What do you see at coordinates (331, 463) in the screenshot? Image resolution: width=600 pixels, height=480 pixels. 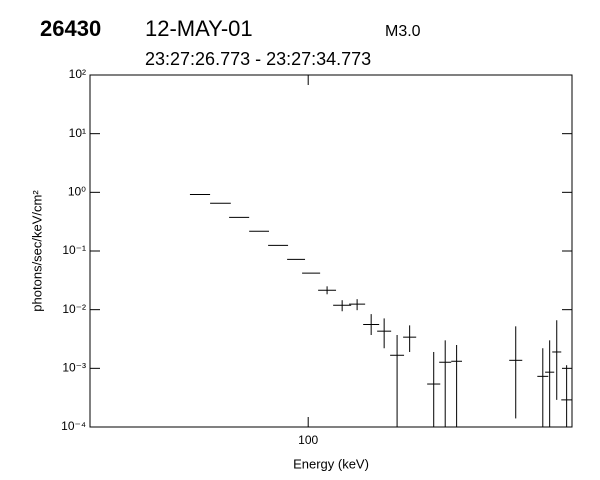 I see `x-axis-label: Energy (keV)` at bounding box center [331, 463].